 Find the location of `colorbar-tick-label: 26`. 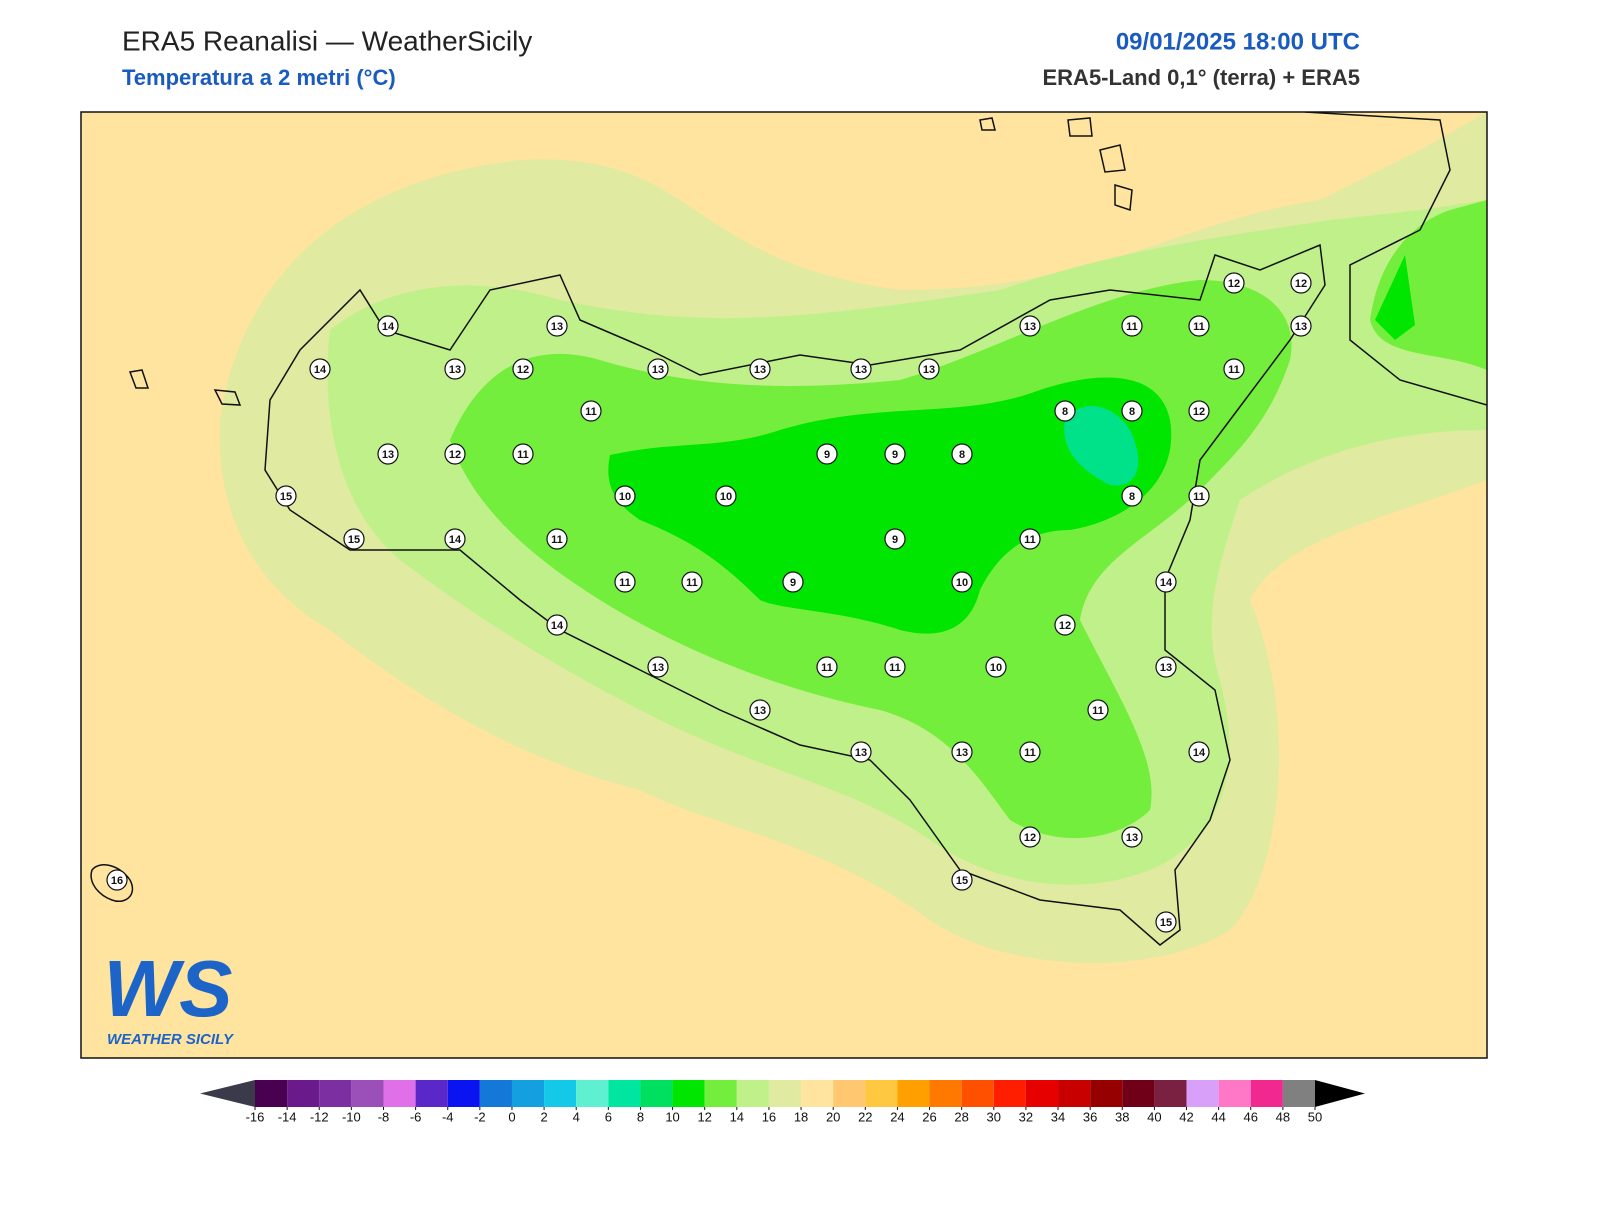

colorbar-tick-label: 26 is located at coordinates (929, 1116).